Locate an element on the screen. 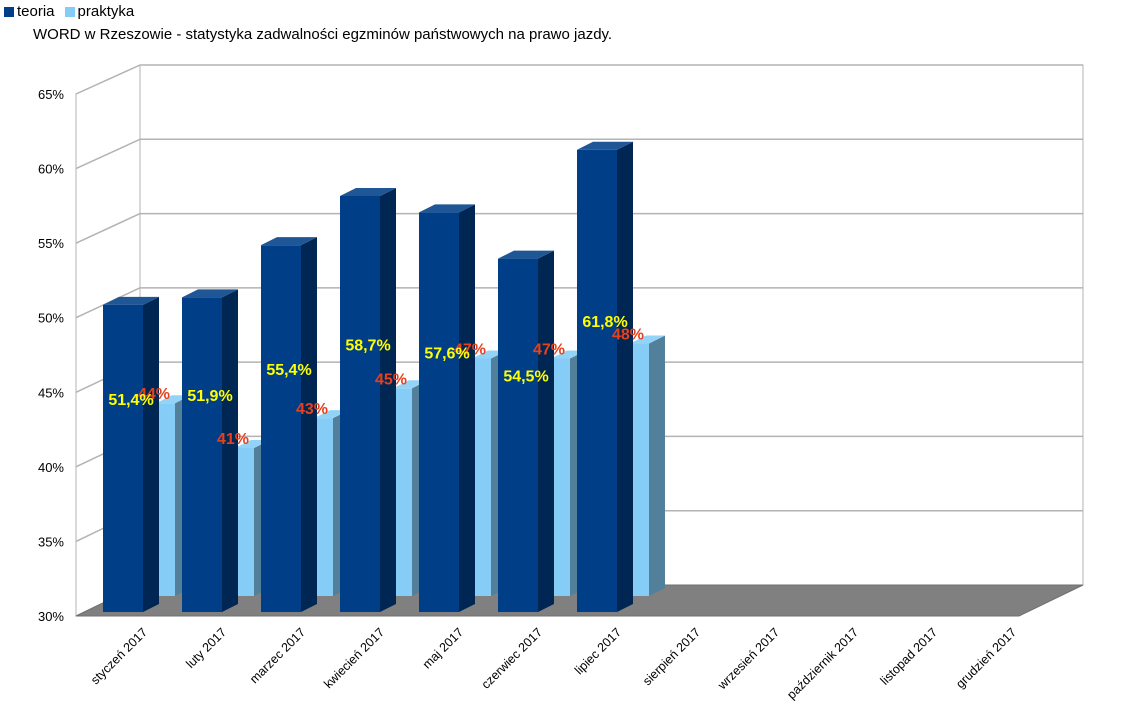 This screenshot has height=726, width=1123. legend-swatch-teoria is located at coordinates (9, 11).